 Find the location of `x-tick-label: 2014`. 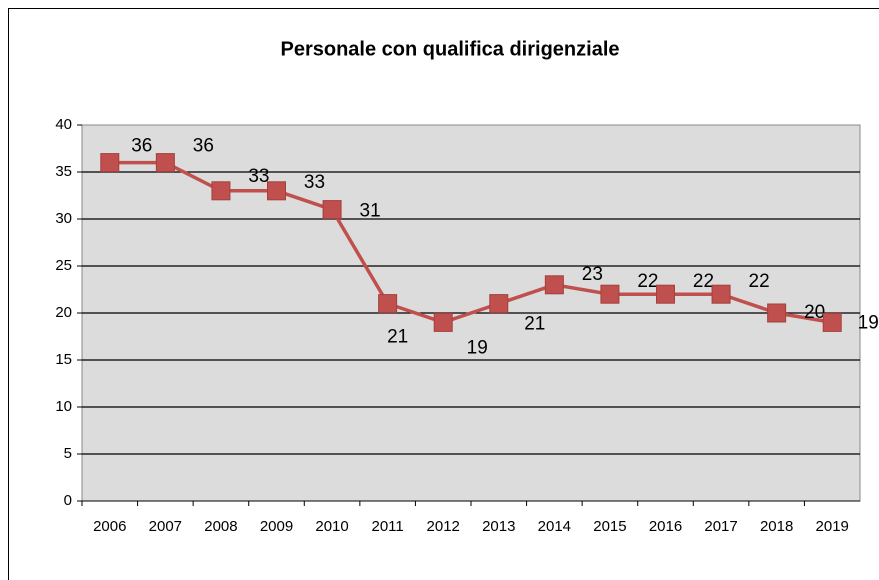

x-tick-label: 2014 is located at coordinates (554, 526).